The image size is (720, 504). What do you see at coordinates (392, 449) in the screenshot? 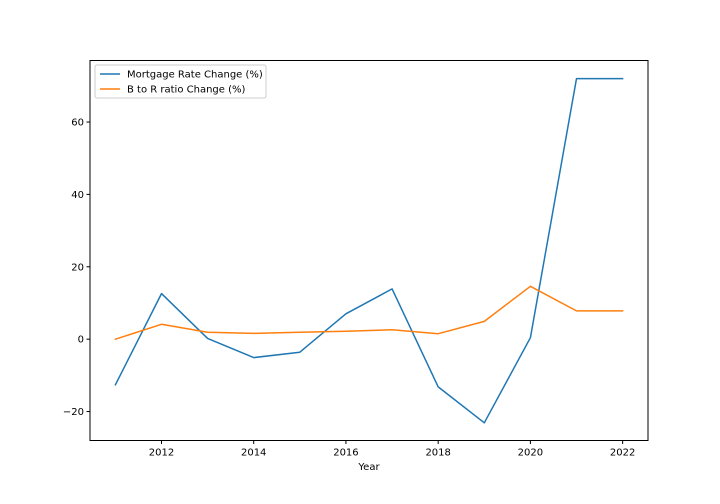
I see `x-axis: 2012 2014 2016 2018 2020 2022` at bounding box center [392, 449].